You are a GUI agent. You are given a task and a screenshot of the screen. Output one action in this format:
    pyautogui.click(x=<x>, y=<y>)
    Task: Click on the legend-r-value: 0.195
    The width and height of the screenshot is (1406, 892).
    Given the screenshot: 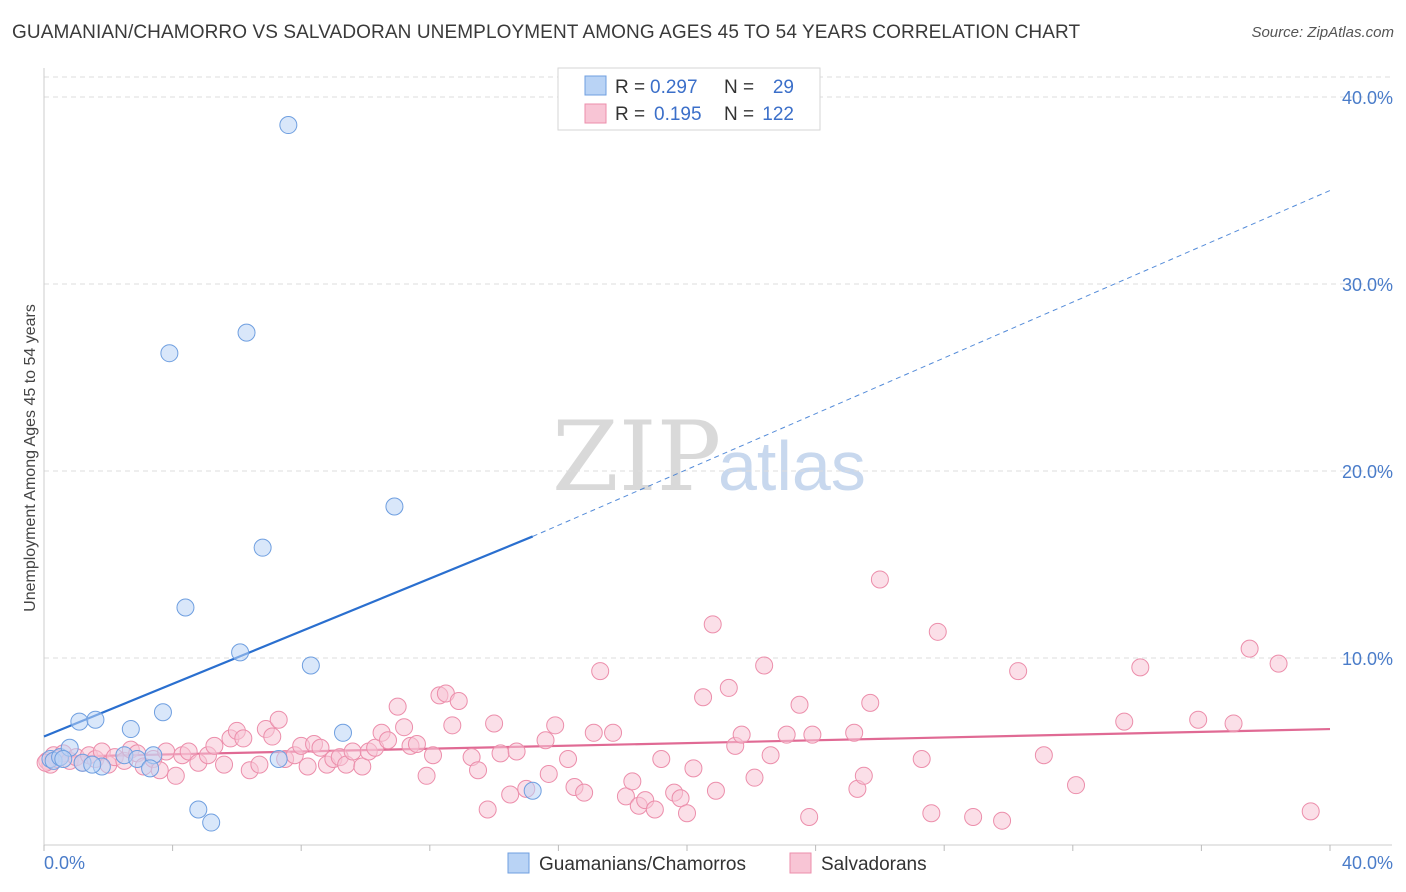 What is the action you would take?
    pyautogui.click(x=678, y=114)
    